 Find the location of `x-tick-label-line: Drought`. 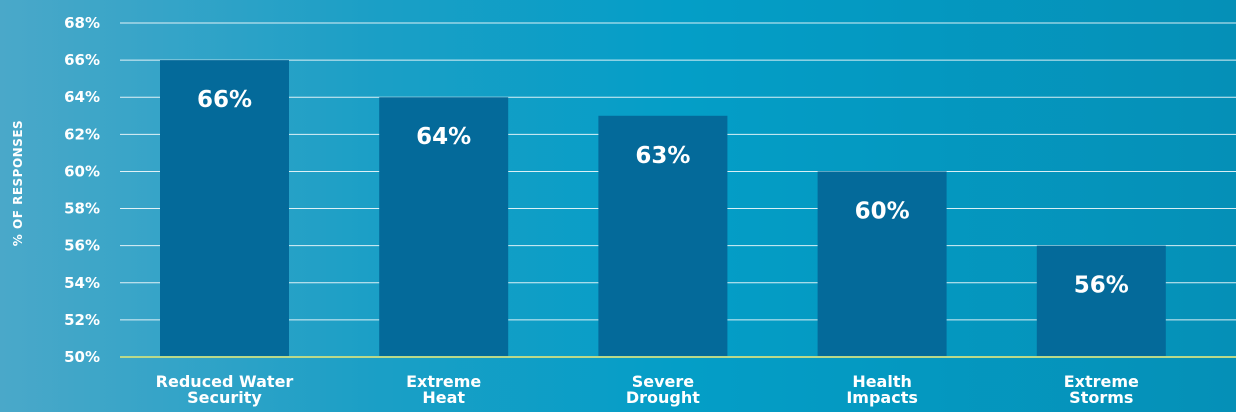

x-tick-label-line: Drought is located at coordinates (663, 397).